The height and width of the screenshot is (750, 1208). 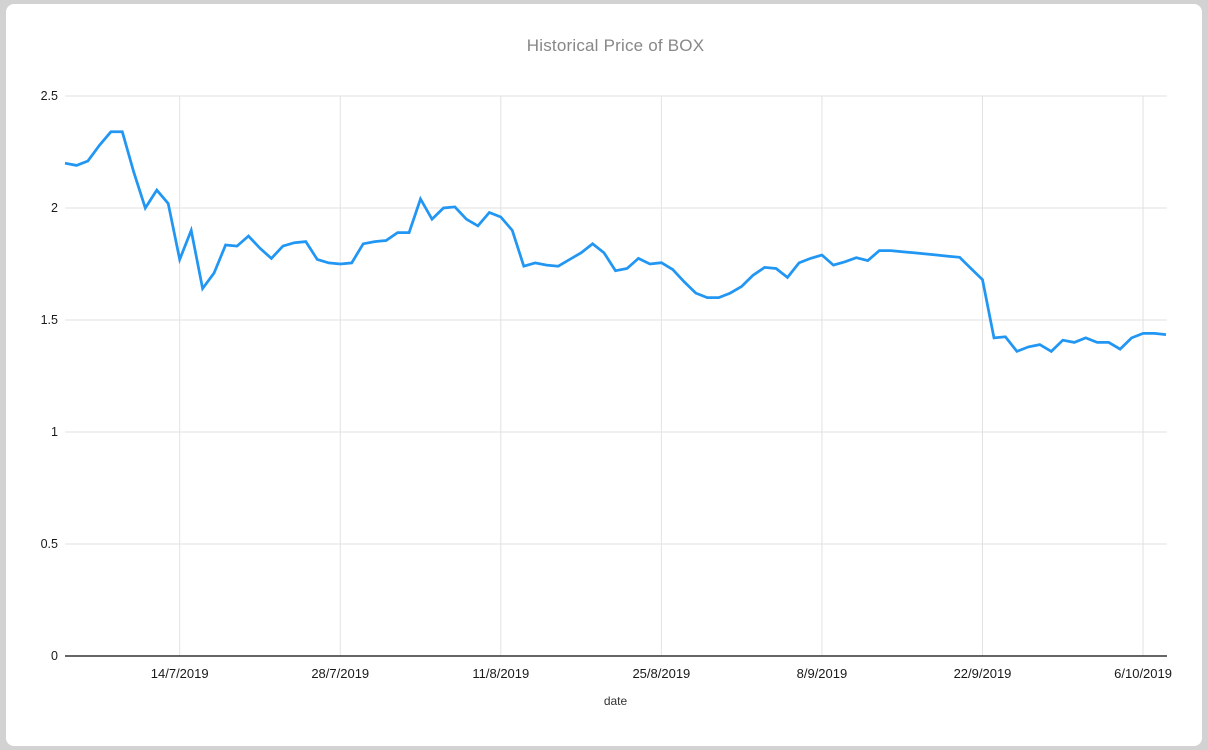 What do you see at coordinates (54, 208) in the screenshot?
I see `y-axis-tick-label: 2` at bounding box center [54, 208].